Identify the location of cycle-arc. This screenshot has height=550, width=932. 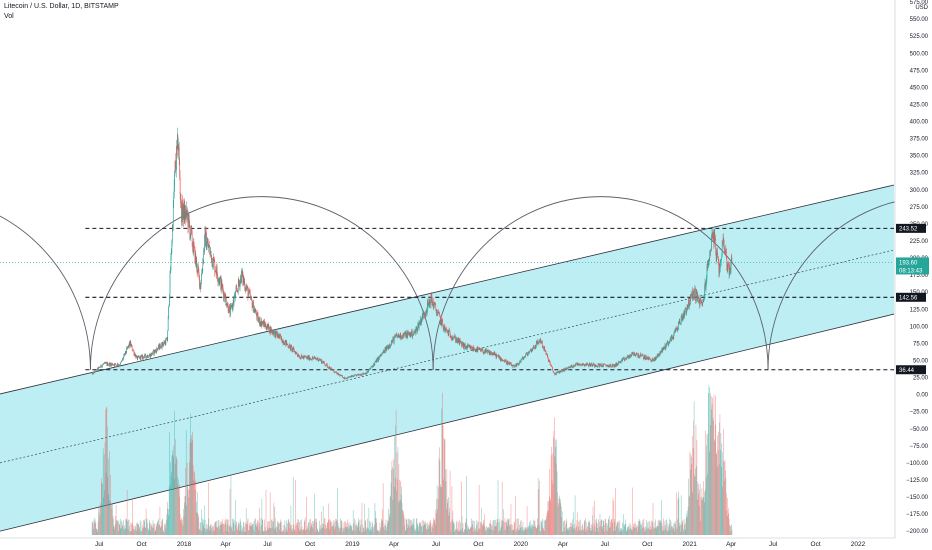
(600, 283).